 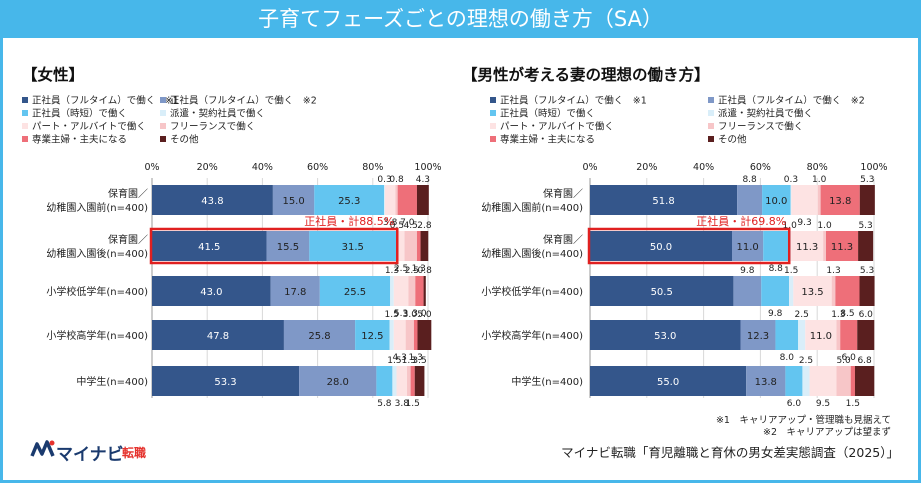 I want to click on legend-label: 正社員（フルタイム）で働く ※2, so click(x=243, y=101).